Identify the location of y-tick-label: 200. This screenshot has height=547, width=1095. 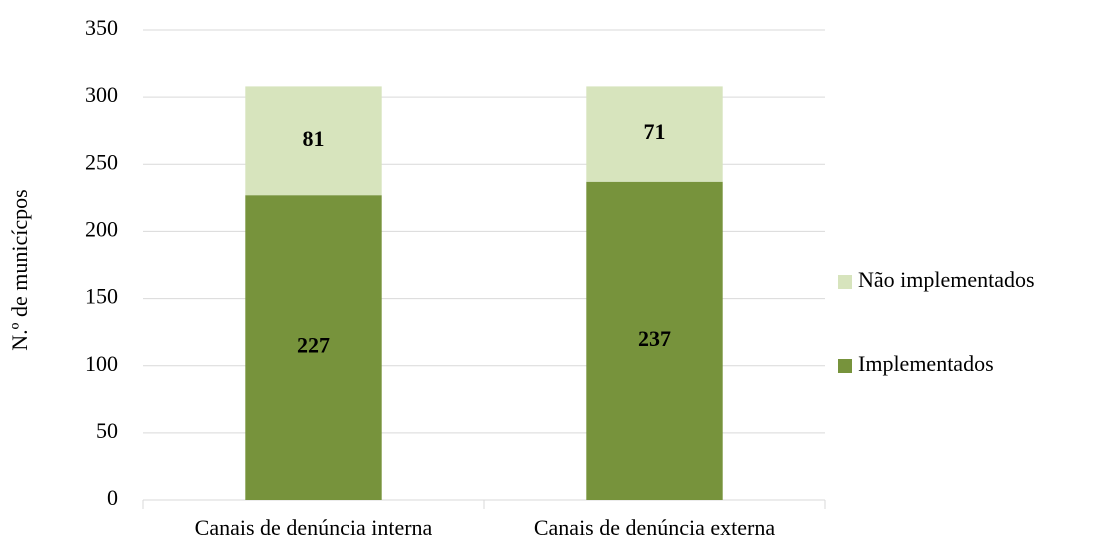
(101, 228).